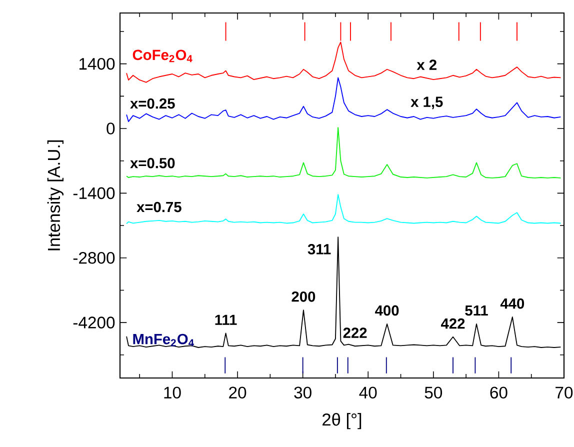  I want to click on y-tick-label: -1400, so click(94, 193).